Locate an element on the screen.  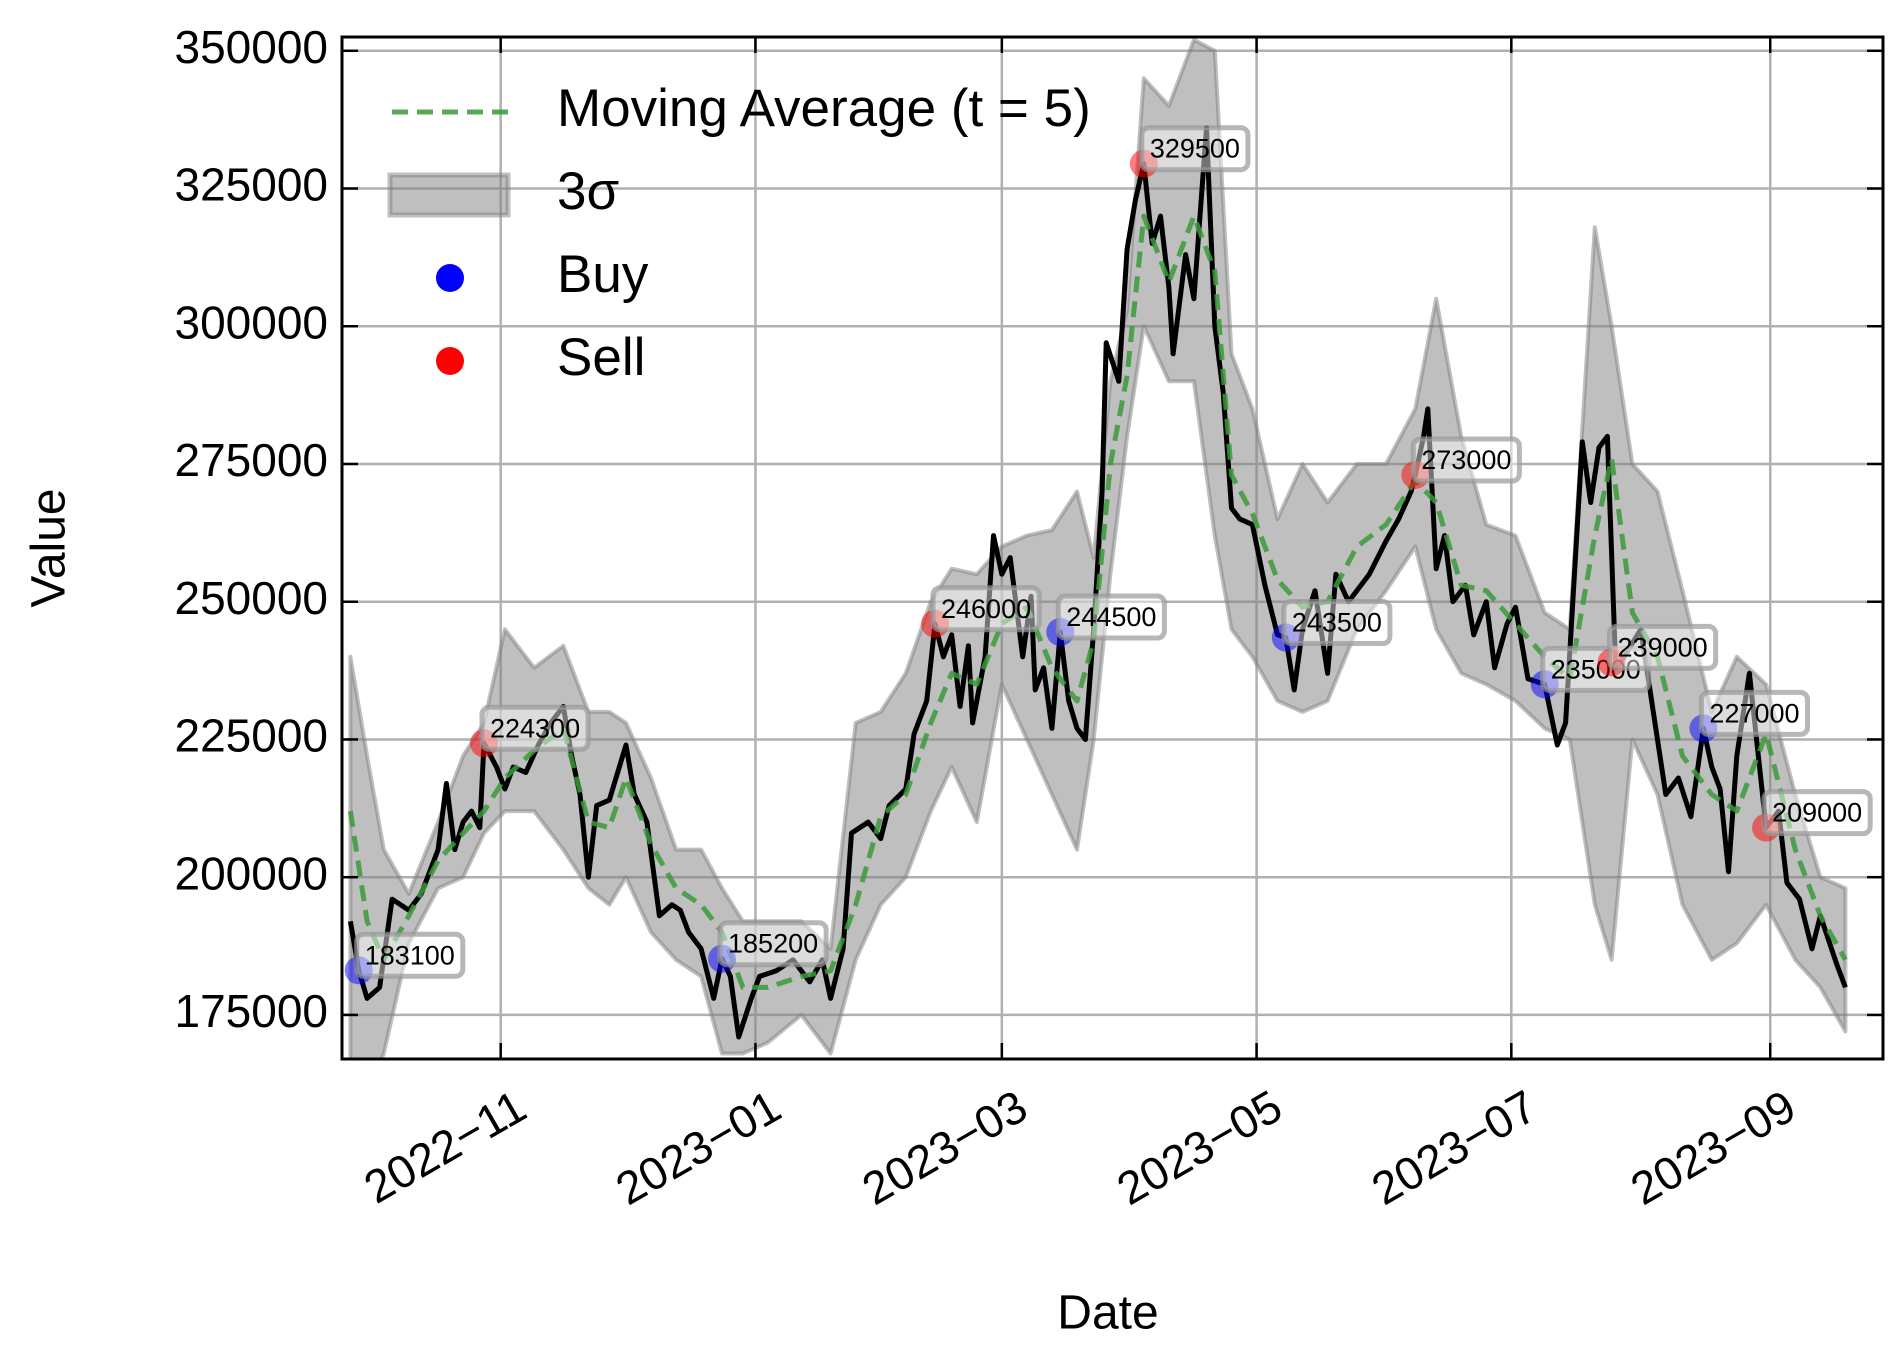
annotation: 183100 is located at coordinates (410, 955).